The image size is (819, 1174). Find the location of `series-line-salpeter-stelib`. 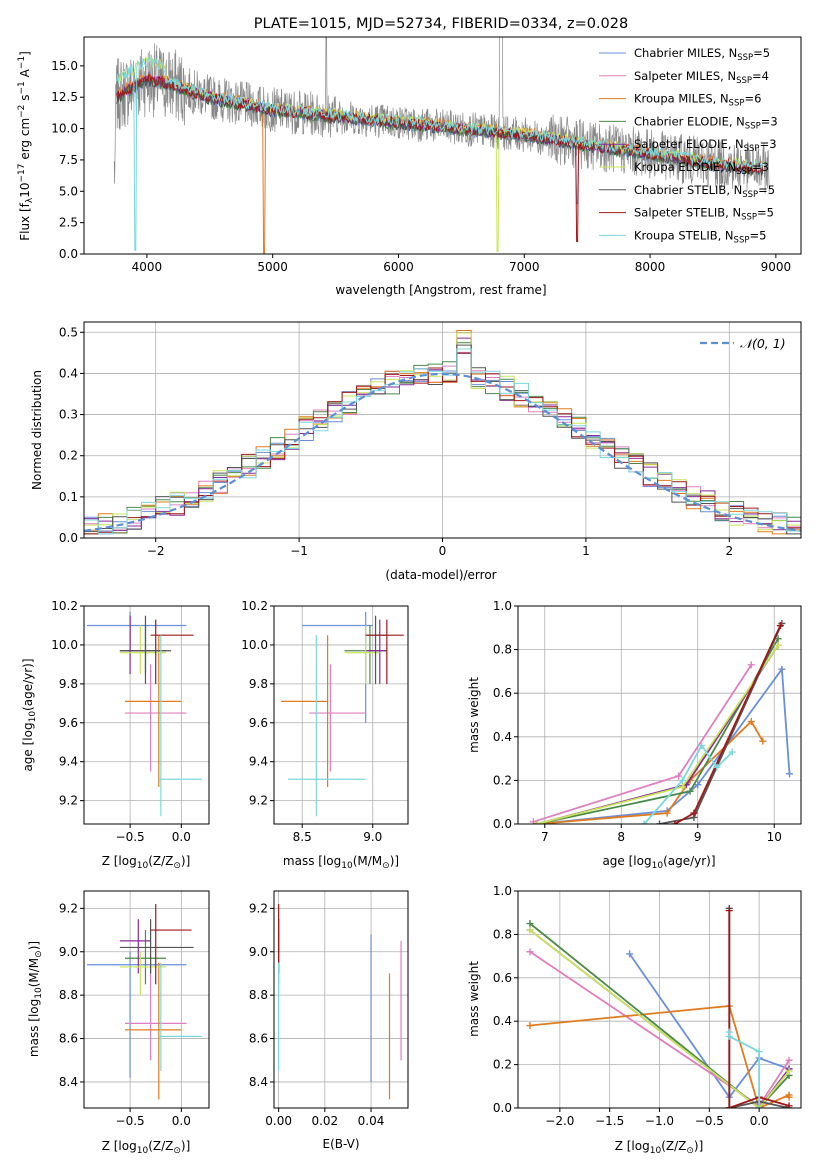

series-line-salpeter-stelib is located at coordinates (759, 1009).